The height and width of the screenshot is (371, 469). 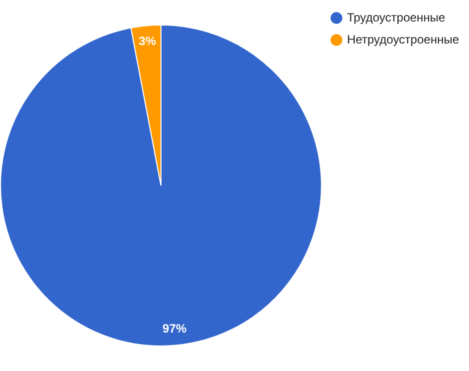 I want to click on data-label: 3%, so click(x=147, y=41).